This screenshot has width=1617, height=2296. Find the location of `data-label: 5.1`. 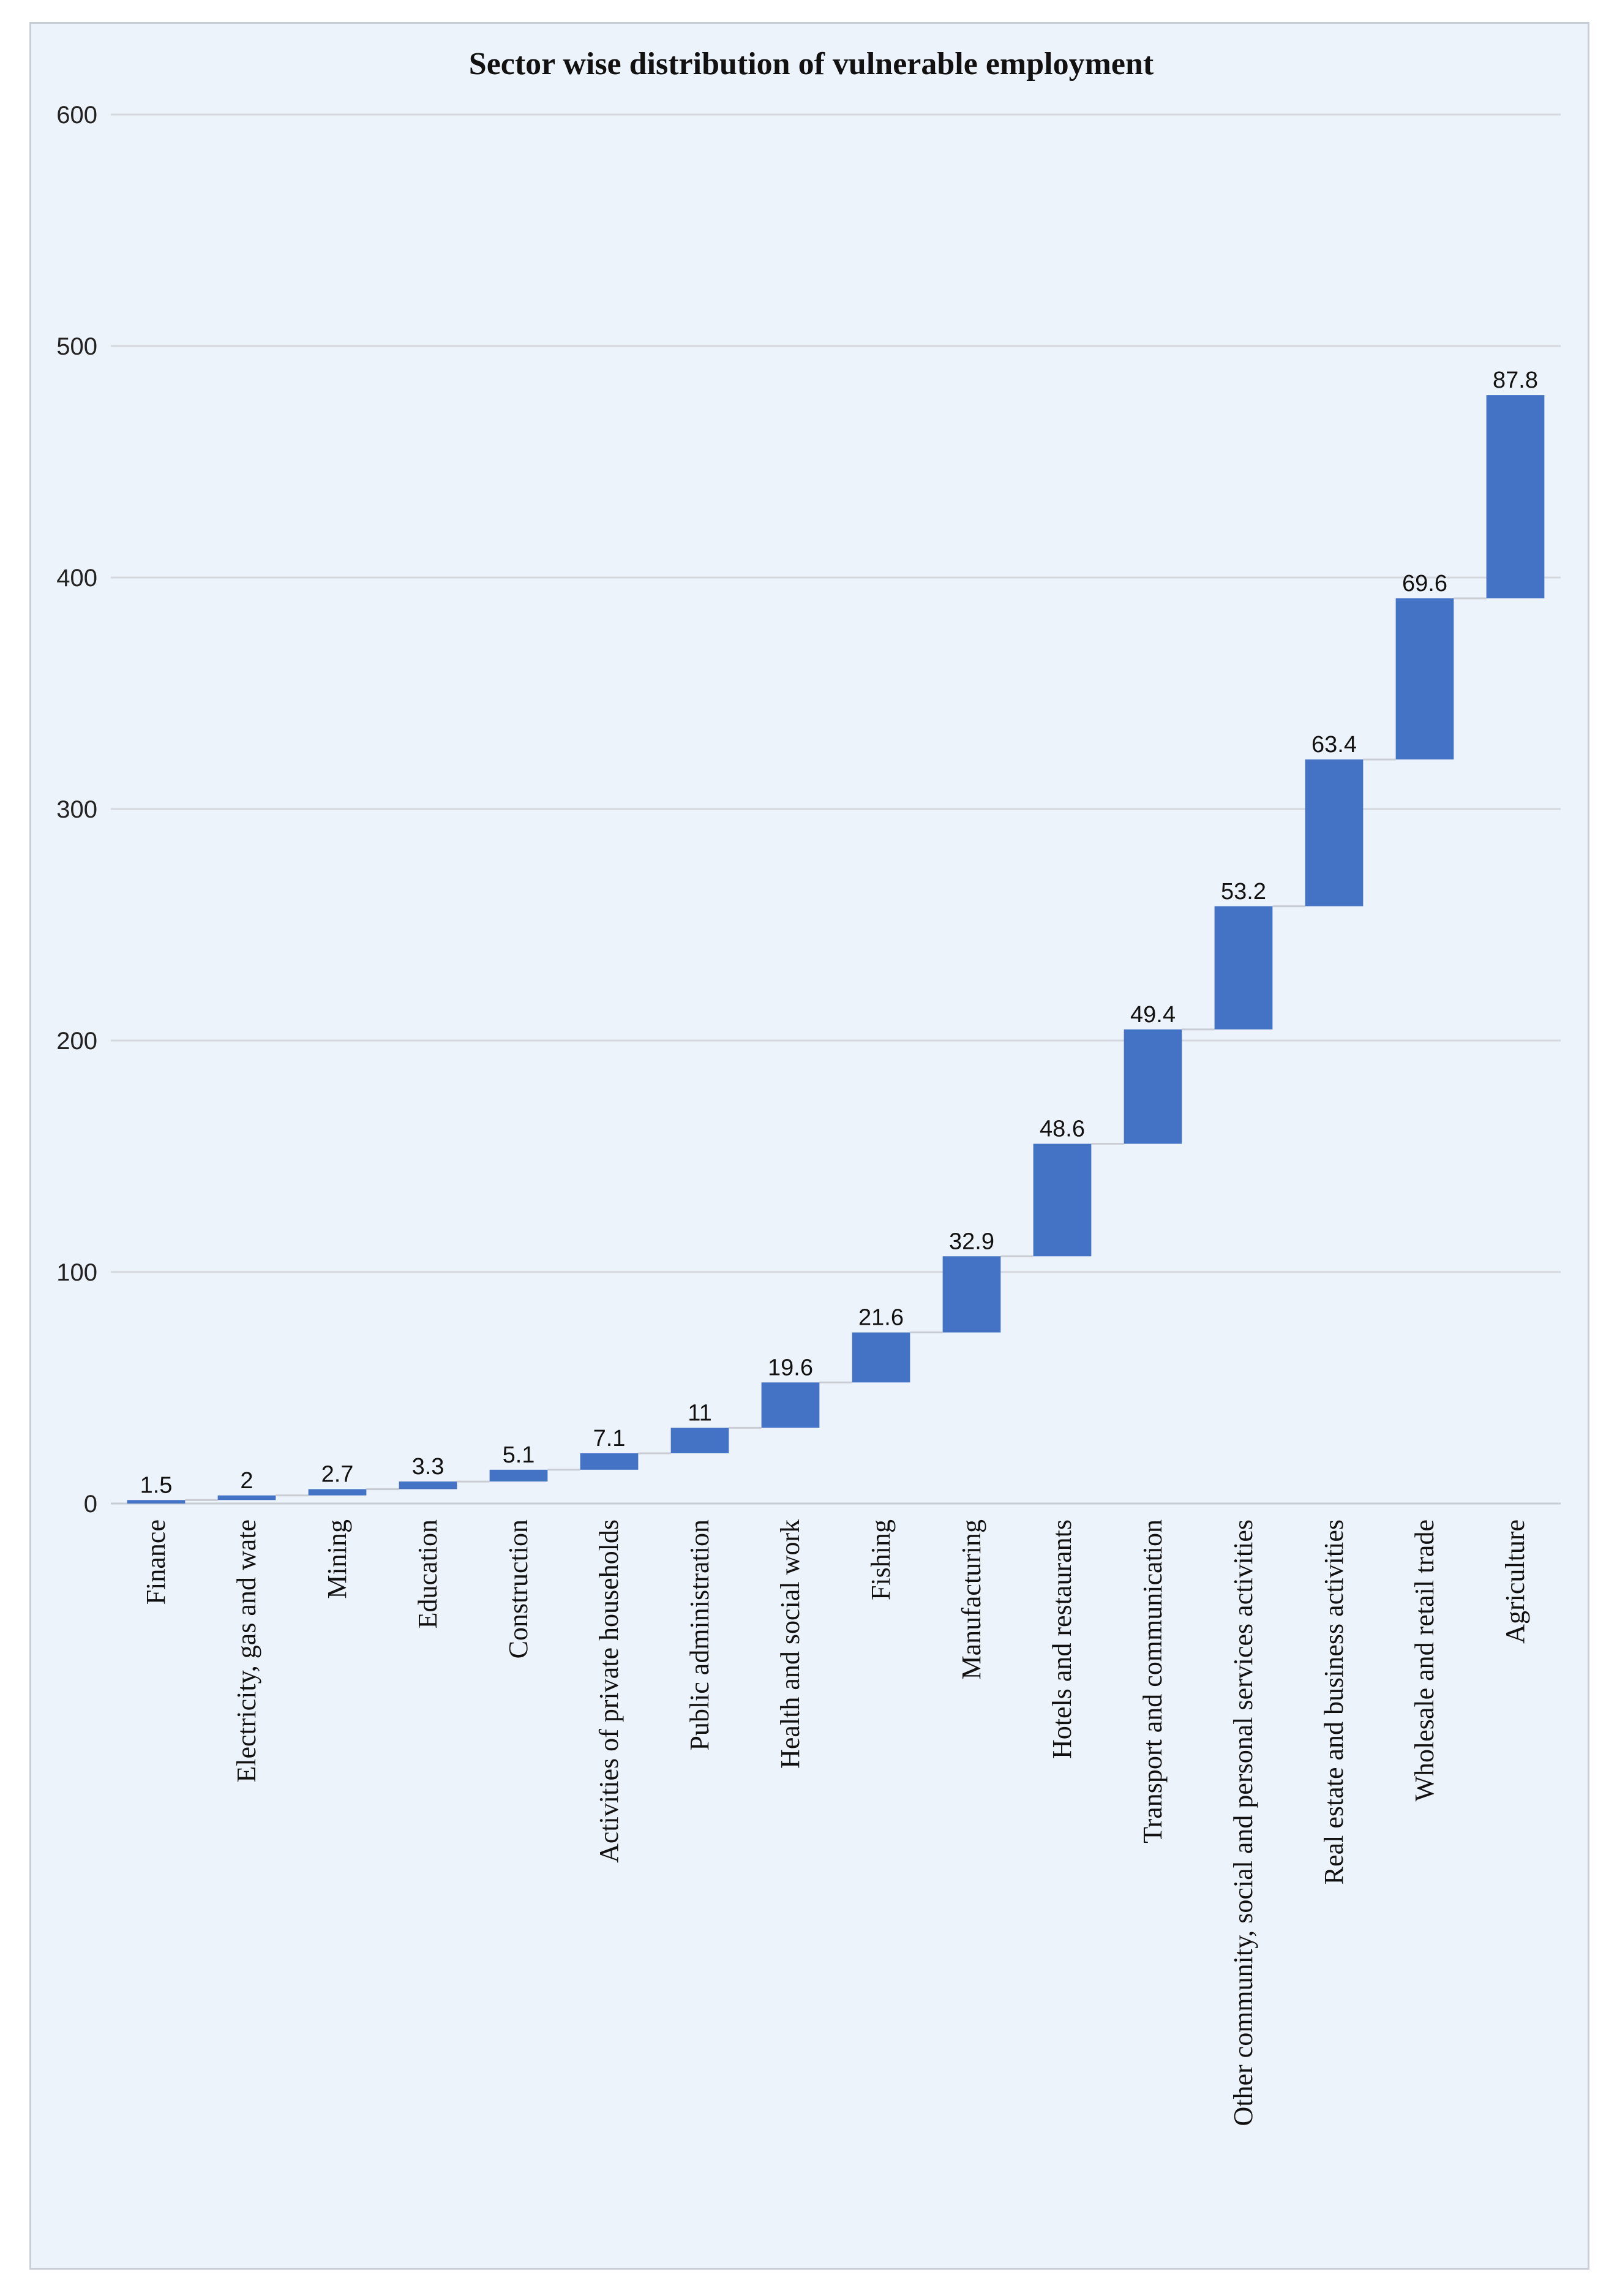

data-label: 5.1 is located at coordinates (519, 1455).